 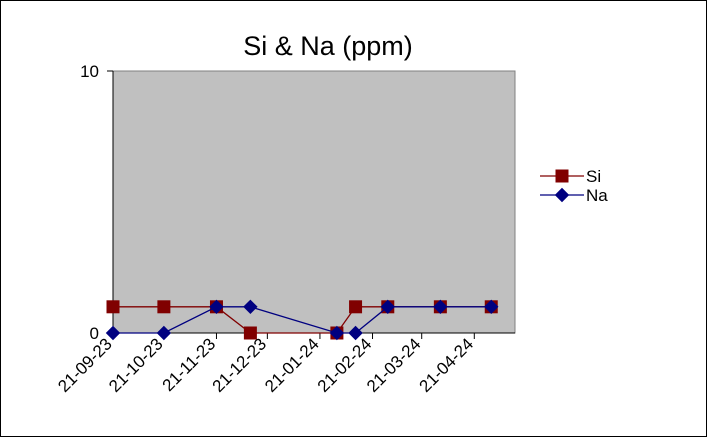 What do you see at coordinates (89, 71) in the screenshot?
I see `y-tick-label: 10` at bounding box center [89, 71].